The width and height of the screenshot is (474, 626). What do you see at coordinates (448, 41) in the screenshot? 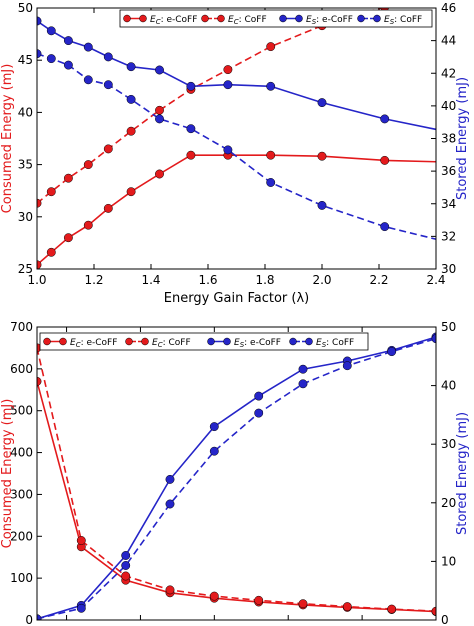
I see `y-right-tick-label: 44` at bounding box center [448, 41].